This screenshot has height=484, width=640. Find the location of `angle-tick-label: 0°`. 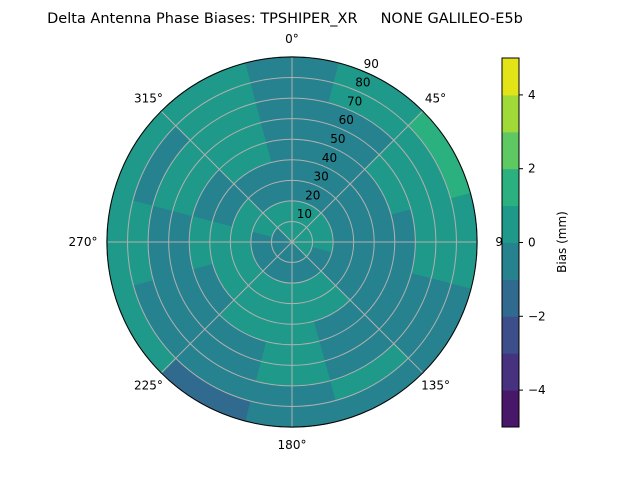

angle-tick-label: 0° is located at coordinates (292, 39).